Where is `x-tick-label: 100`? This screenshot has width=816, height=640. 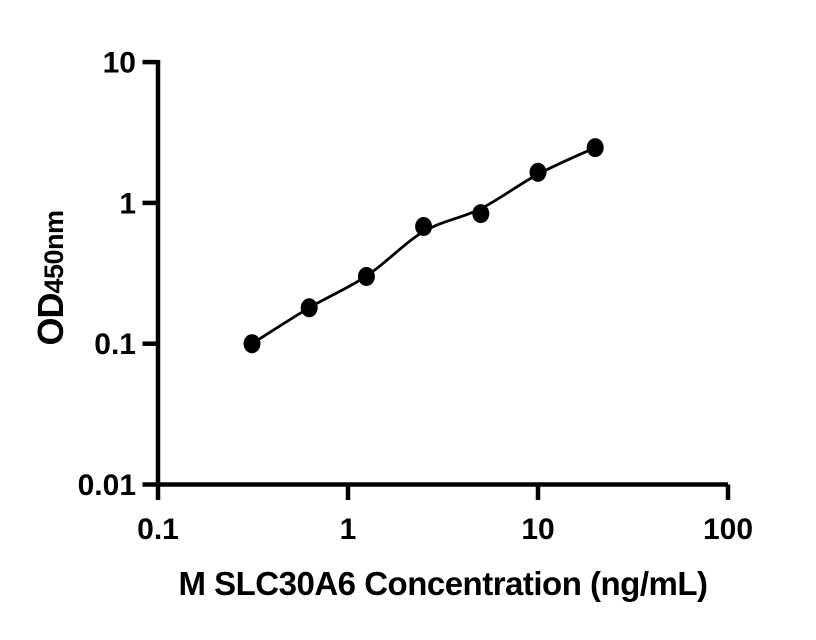
x-tick-label: 100 is located at coordinates (728, 529).